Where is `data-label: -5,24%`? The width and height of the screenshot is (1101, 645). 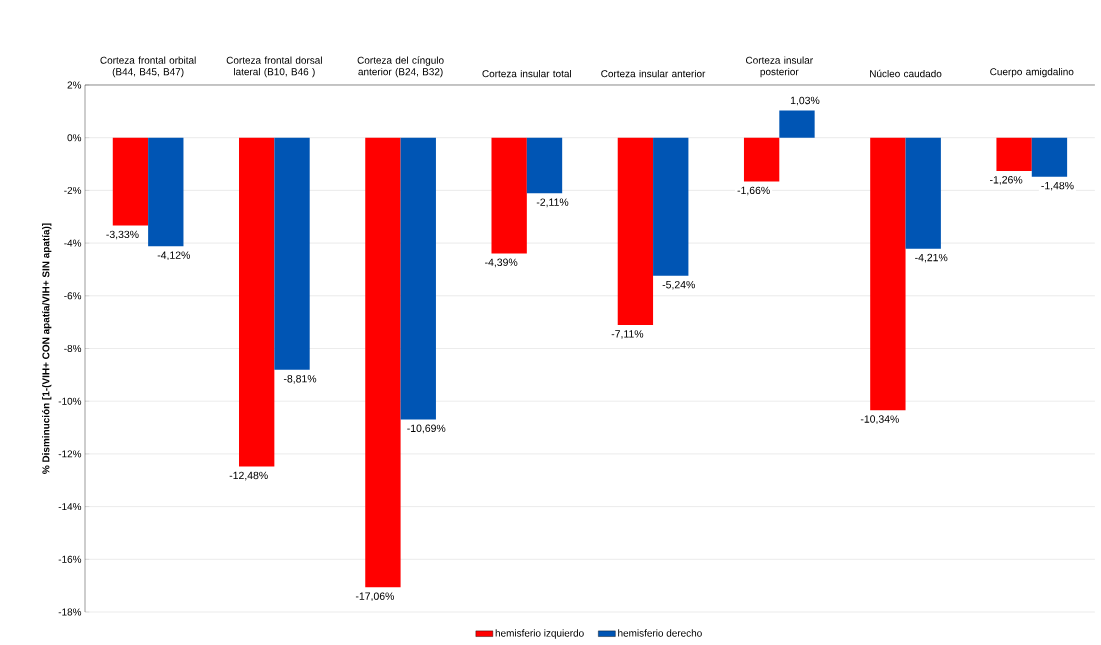
data-label: -5,24% is located at coordinates (678, 285).